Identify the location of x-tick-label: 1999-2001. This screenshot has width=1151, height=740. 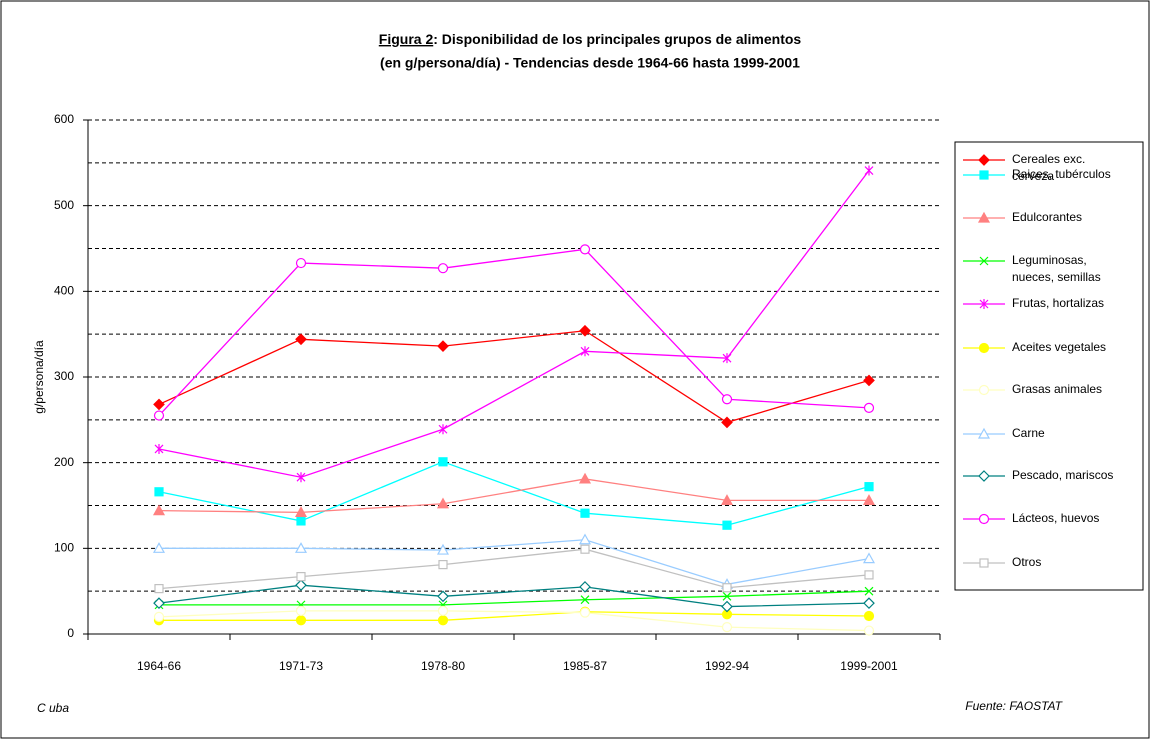
(869, 666).